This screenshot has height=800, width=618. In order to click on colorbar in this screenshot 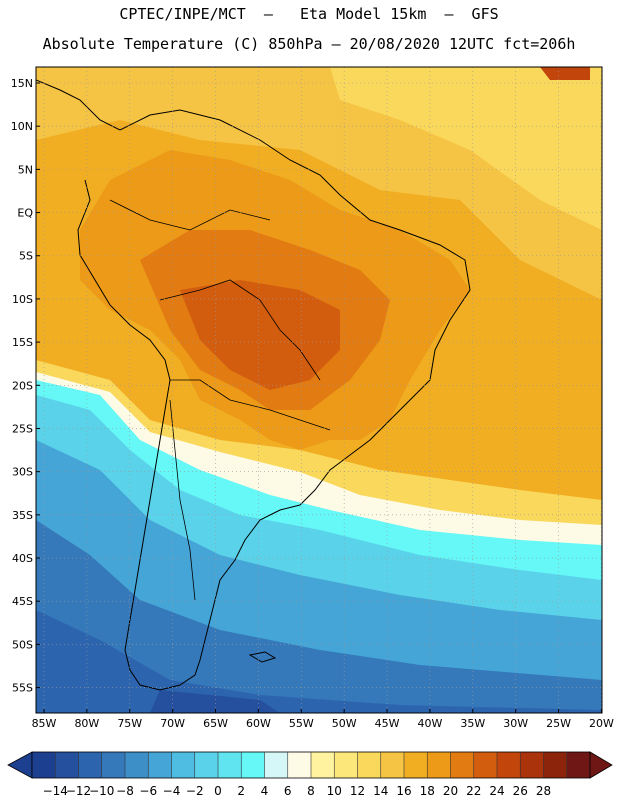, I will do `click(310, 765)`.